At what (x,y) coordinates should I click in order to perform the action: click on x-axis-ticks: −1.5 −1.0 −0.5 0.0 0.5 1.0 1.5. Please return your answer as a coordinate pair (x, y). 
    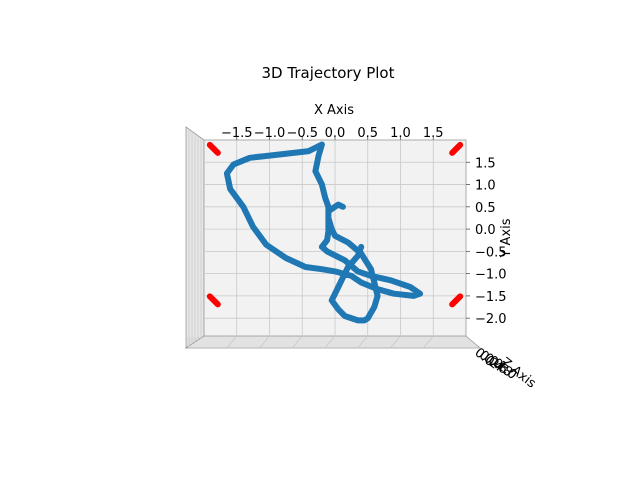
    Looking at the image, I should click on (332, 133).